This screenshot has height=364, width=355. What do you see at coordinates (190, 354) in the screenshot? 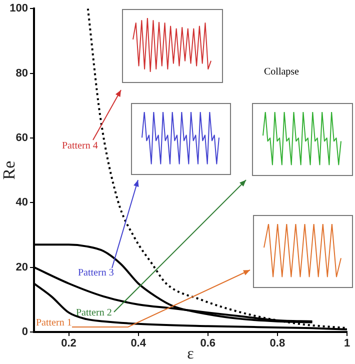
I see `x-axis-title: ε` at bounding box center [190, 354].